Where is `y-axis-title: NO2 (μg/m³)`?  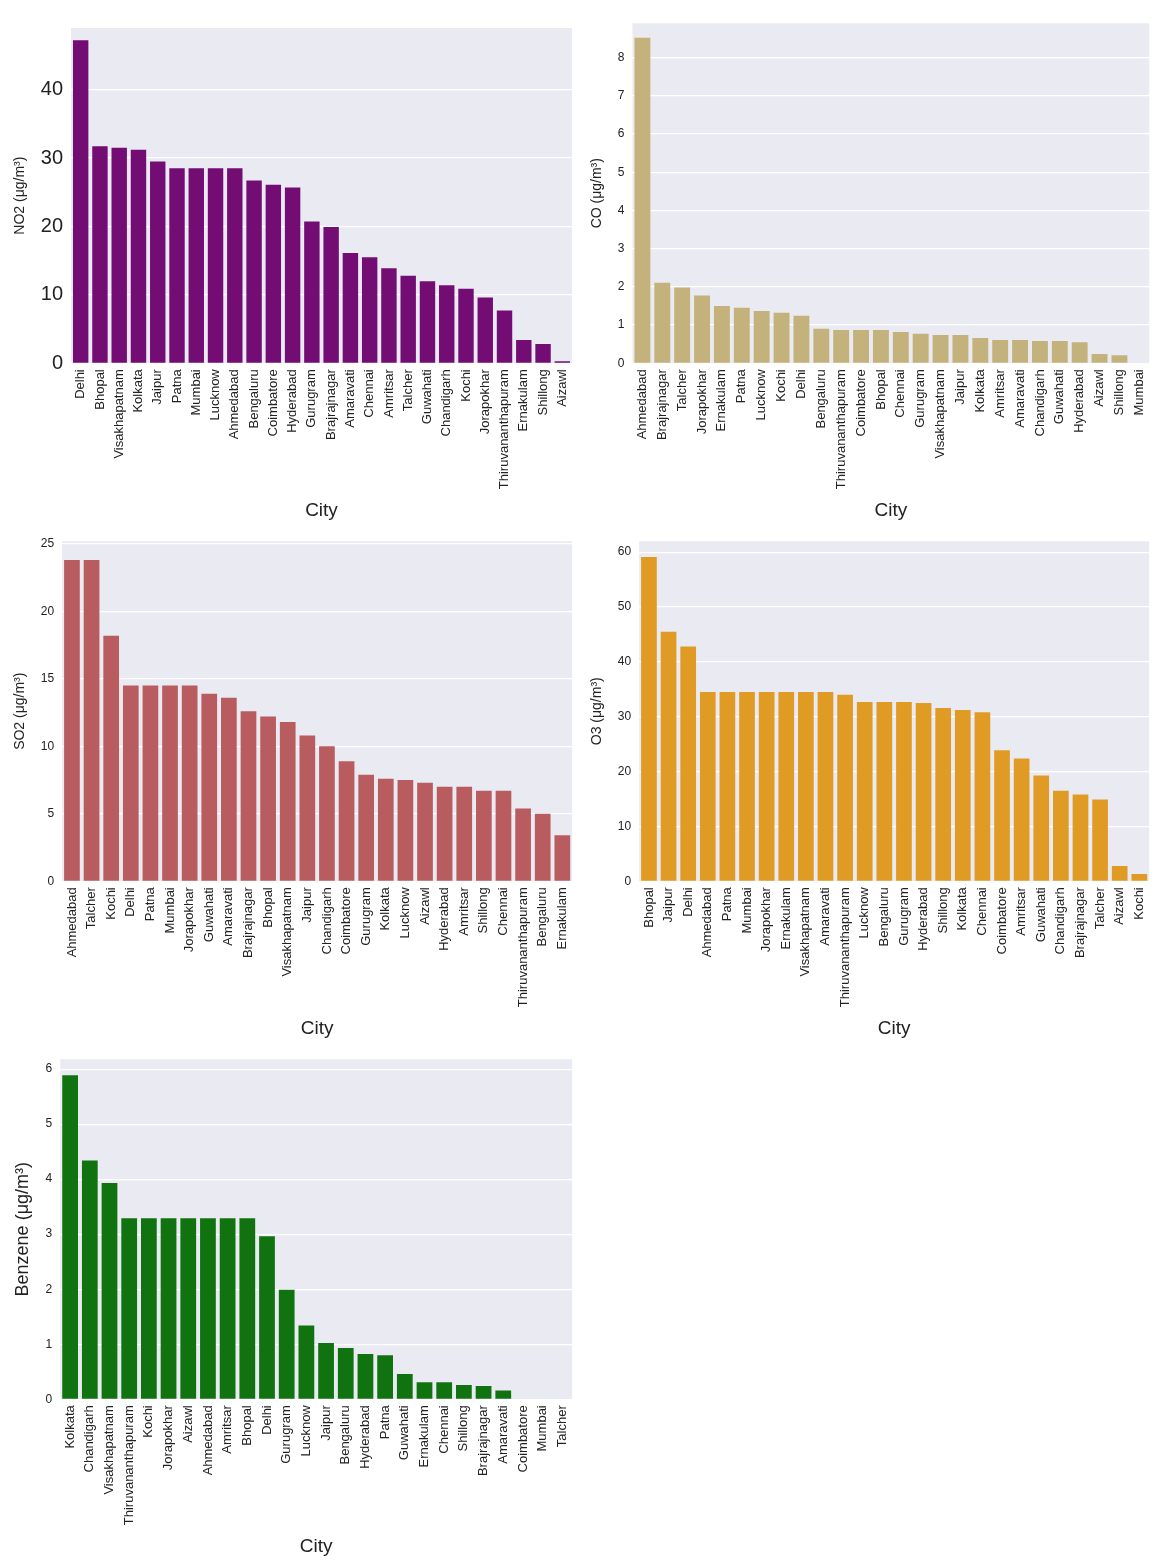
y-axis-title: NO2 (μg/m³) is located at coordinates (19, 195).